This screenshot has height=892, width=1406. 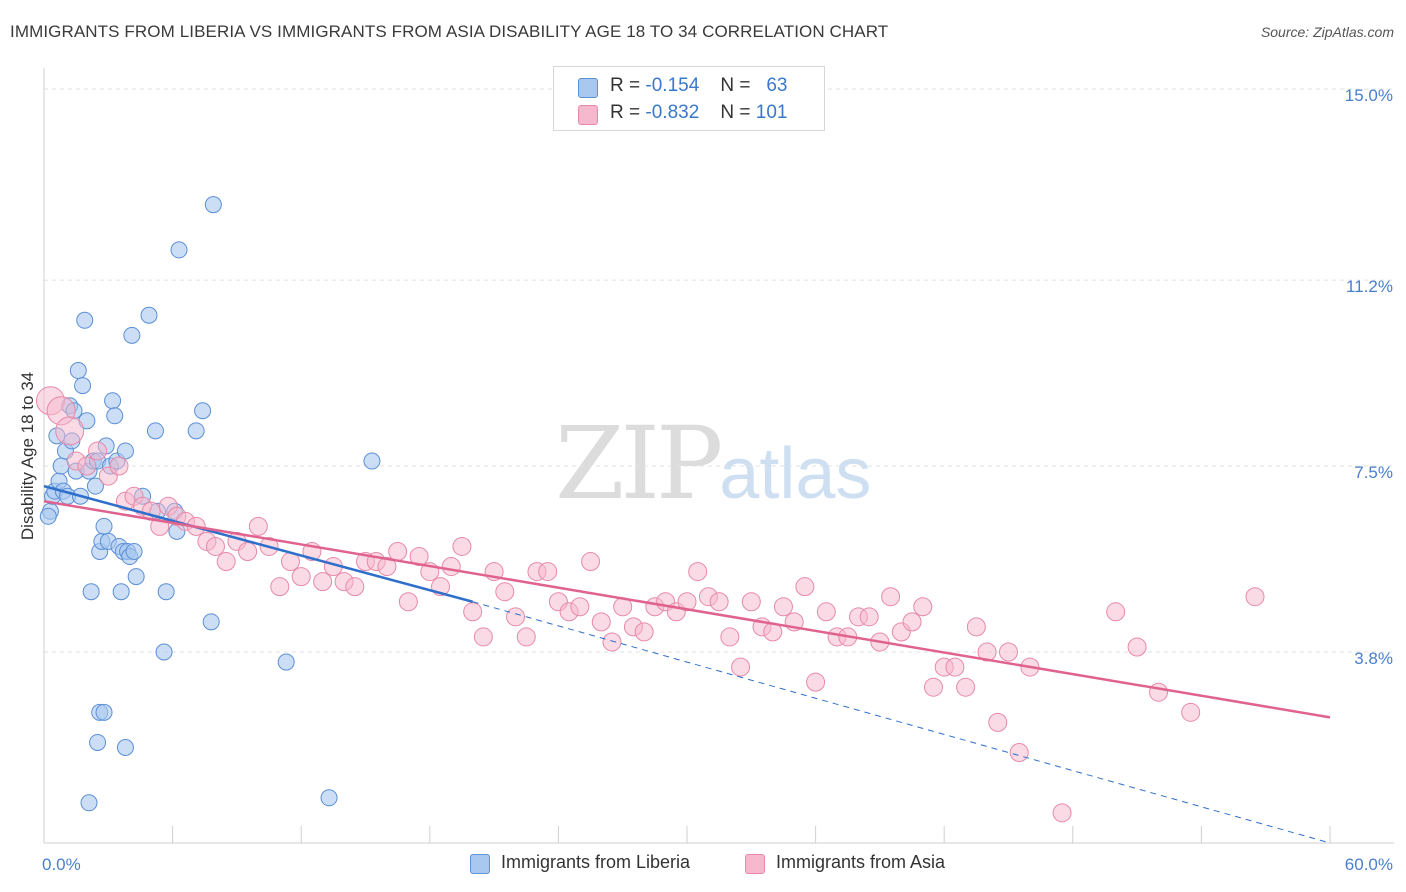 What do you see at coordinates (1369, 286) in the screenshot?
I see `y-tick-label: 11.2%` at bounding box center [1369, 286].